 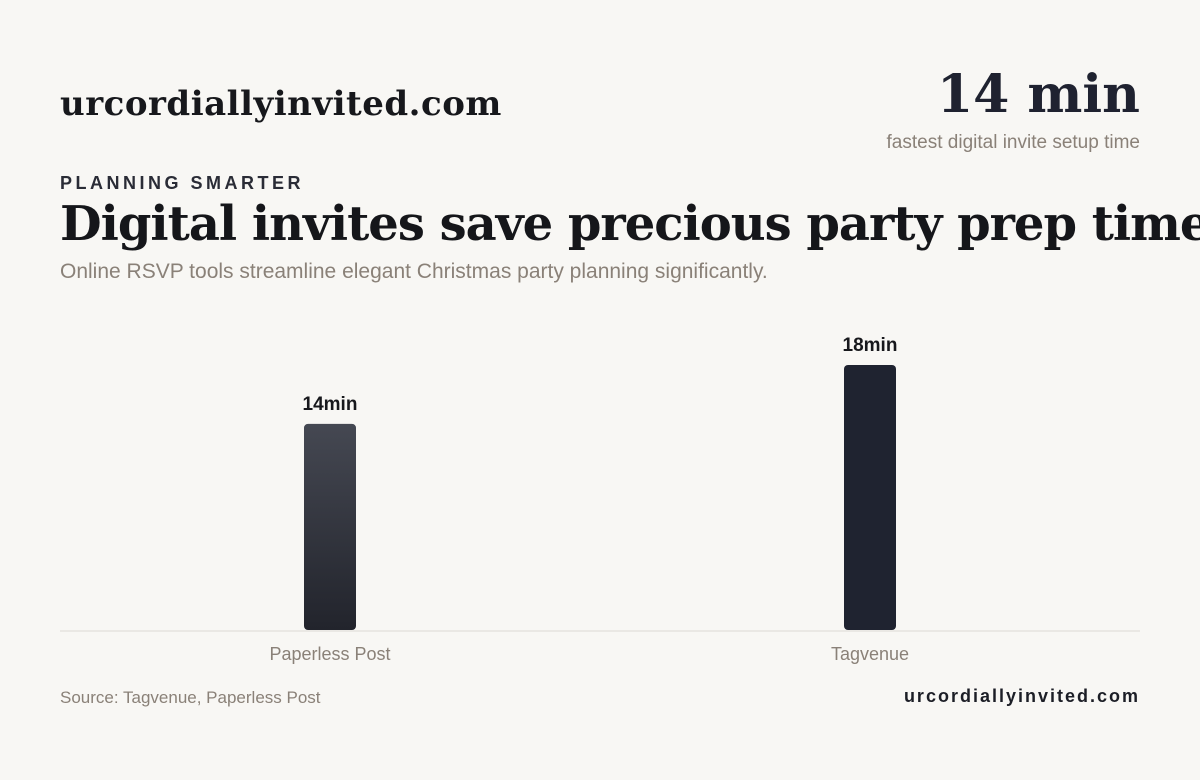 I want to click on bar-value-label: 14min, so click(x=330, y=404).